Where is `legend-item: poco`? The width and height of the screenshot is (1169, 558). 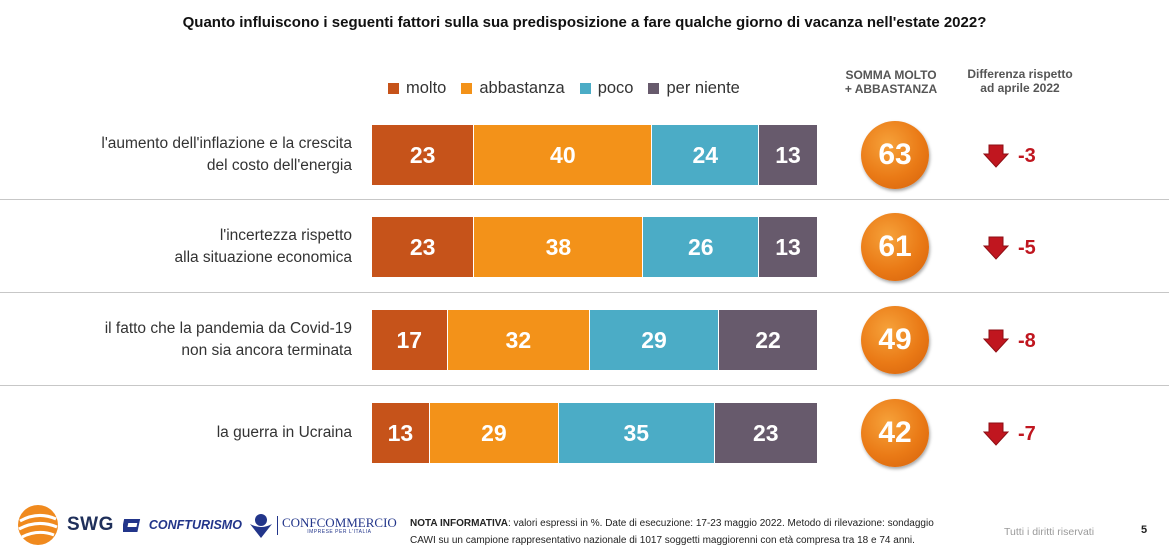
legend-item: poco is located at coordinates (606, 88).